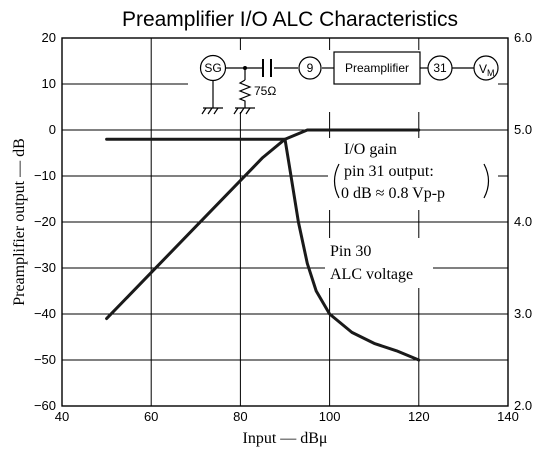 The height and width of the screenshot is (450, 540). I want to click on y2-tick-labels: 2.0 3.0 4.0 5.0 6.0, so click(523, 221).